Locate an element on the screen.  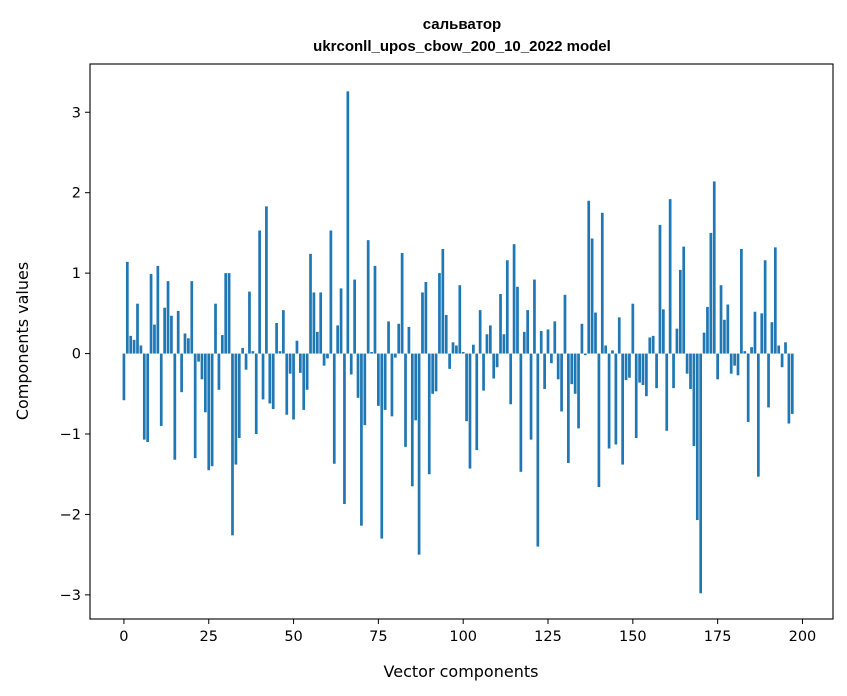
x-axis-label: Vector components is located at coordinates (461, 671).